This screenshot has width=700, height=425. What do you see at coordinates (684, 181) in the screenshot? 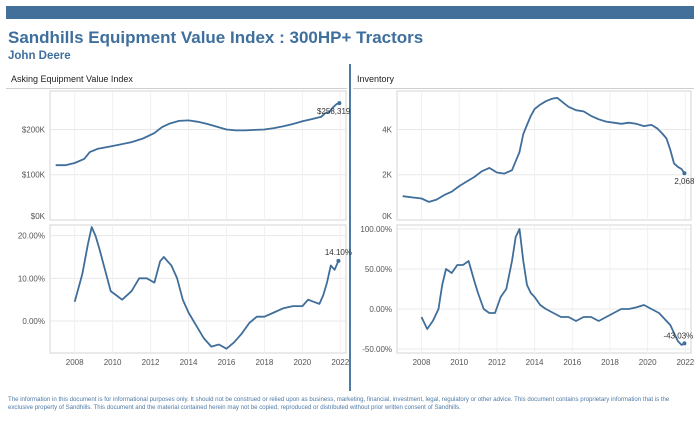
I see `end-value-label: 2,068` at bounding box center [684, 181].